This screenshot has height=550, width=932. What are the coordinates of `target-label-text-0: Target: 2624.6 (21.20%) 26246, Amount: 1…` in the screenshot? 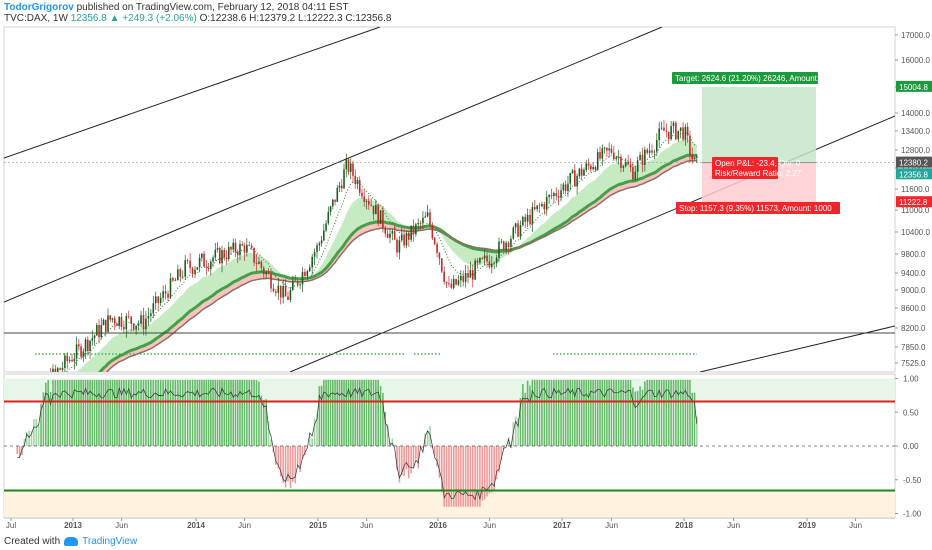 It's located at (757, 78).